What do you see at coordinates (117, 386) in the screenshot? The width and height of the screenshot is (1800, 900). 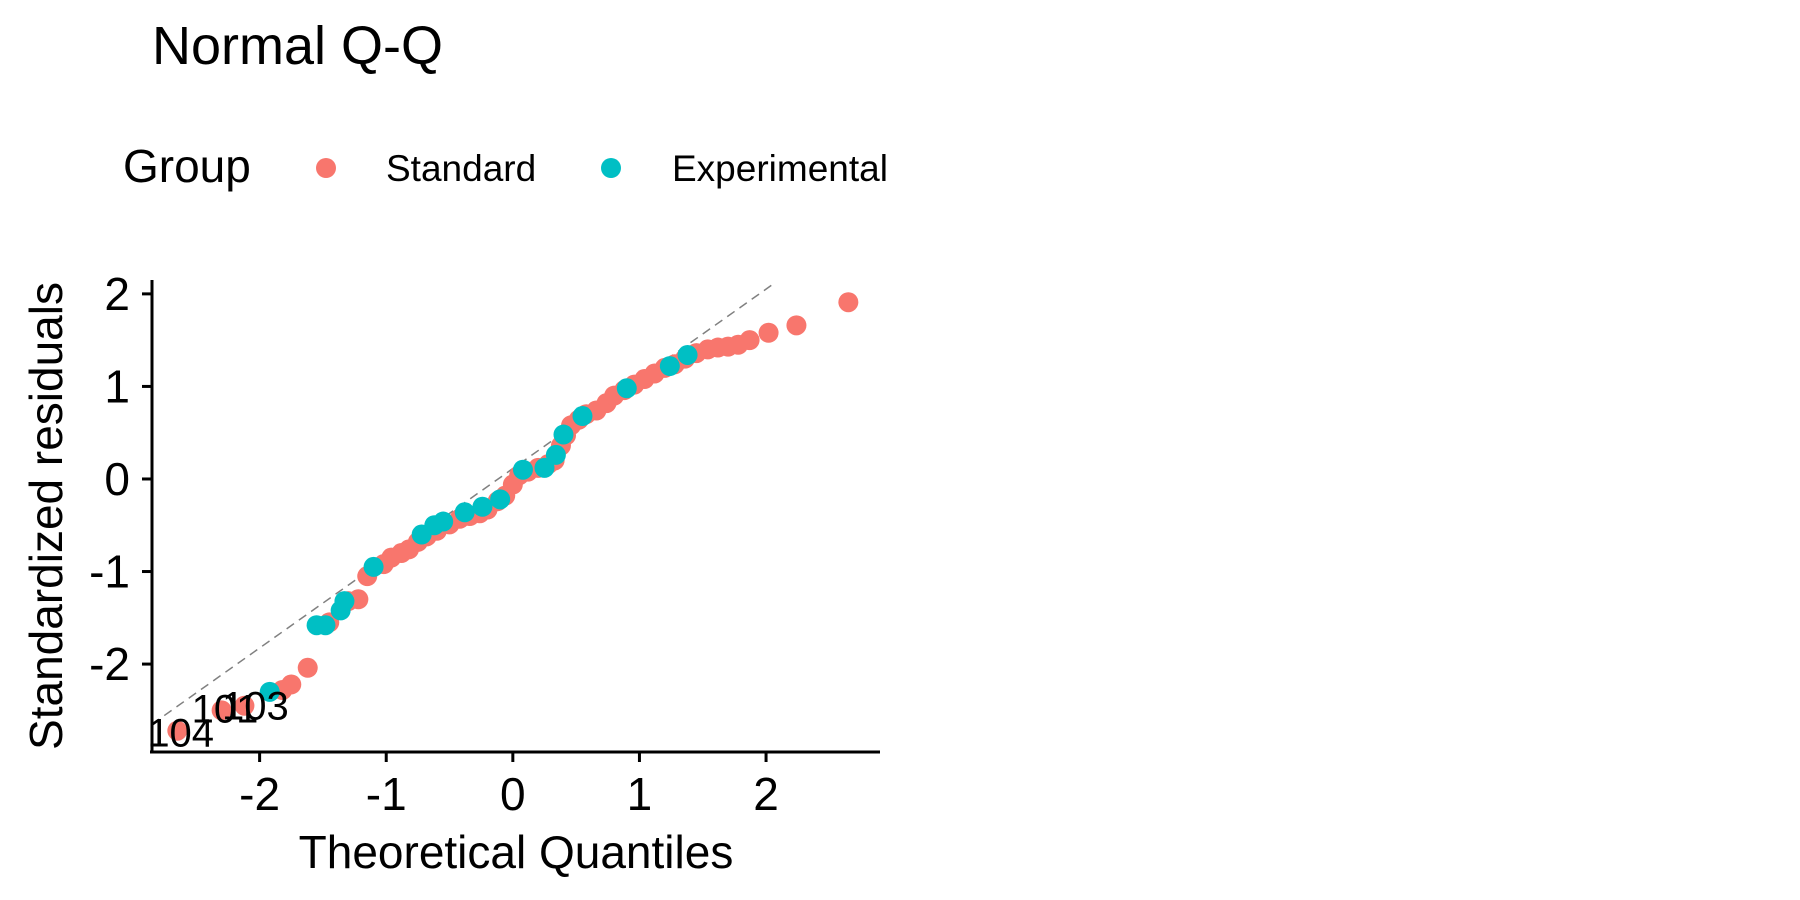 I see `y-tick-label: 1` at bounding box center [117, 386].